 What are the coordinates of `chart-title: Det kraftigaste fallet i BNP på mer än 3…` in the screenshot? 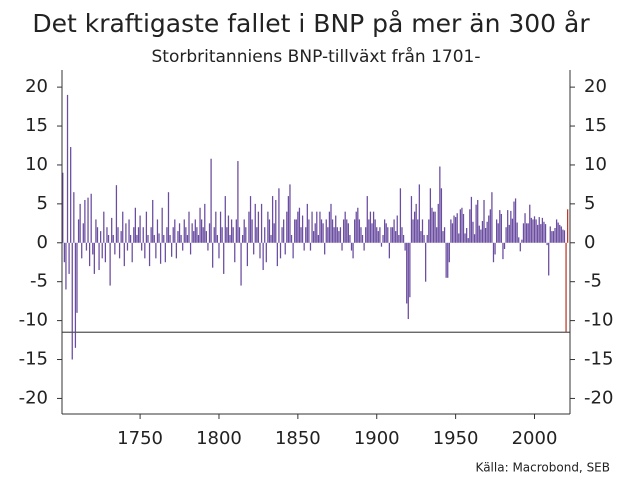 It's located at (311, 23).